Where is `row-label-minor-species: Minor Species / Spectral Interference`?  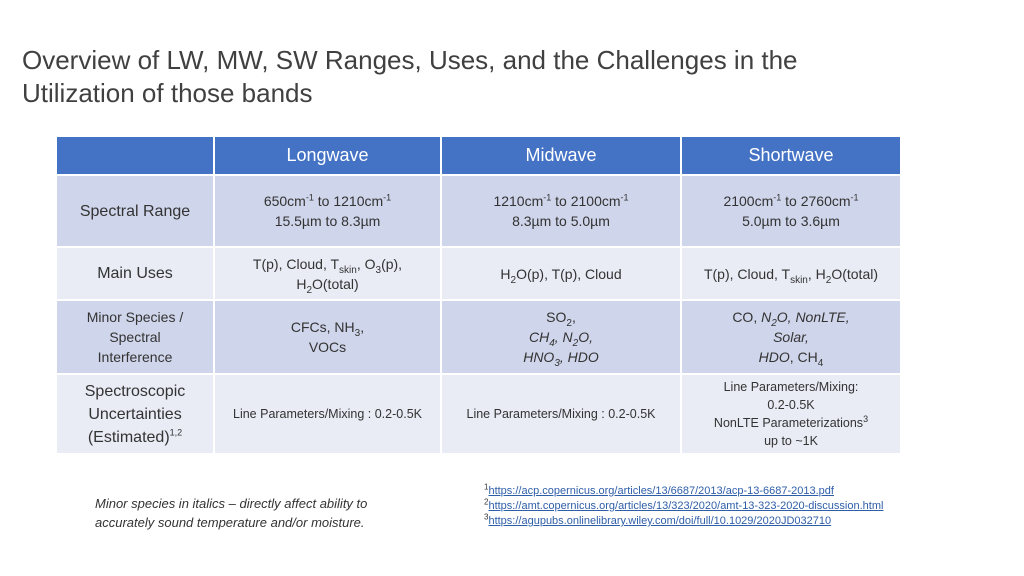 row-label-minor-species: Minor Species / Spectral Interference is located at coordinates (135, 337).